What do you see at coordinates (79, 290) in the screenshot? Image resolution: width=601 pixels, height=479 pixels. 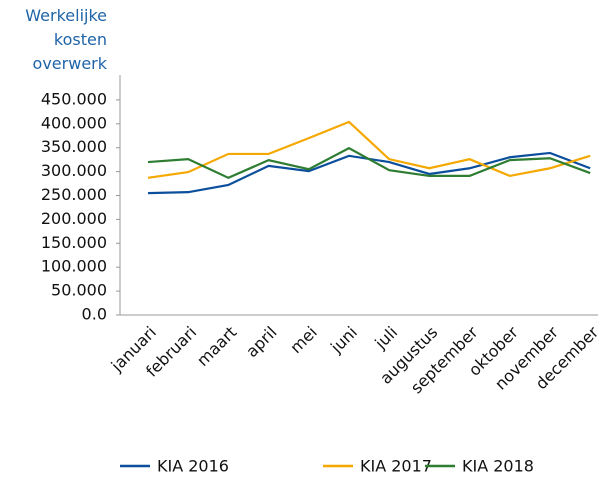 I see `y-tick-label: 50.000` at bounding box center [79, 290].